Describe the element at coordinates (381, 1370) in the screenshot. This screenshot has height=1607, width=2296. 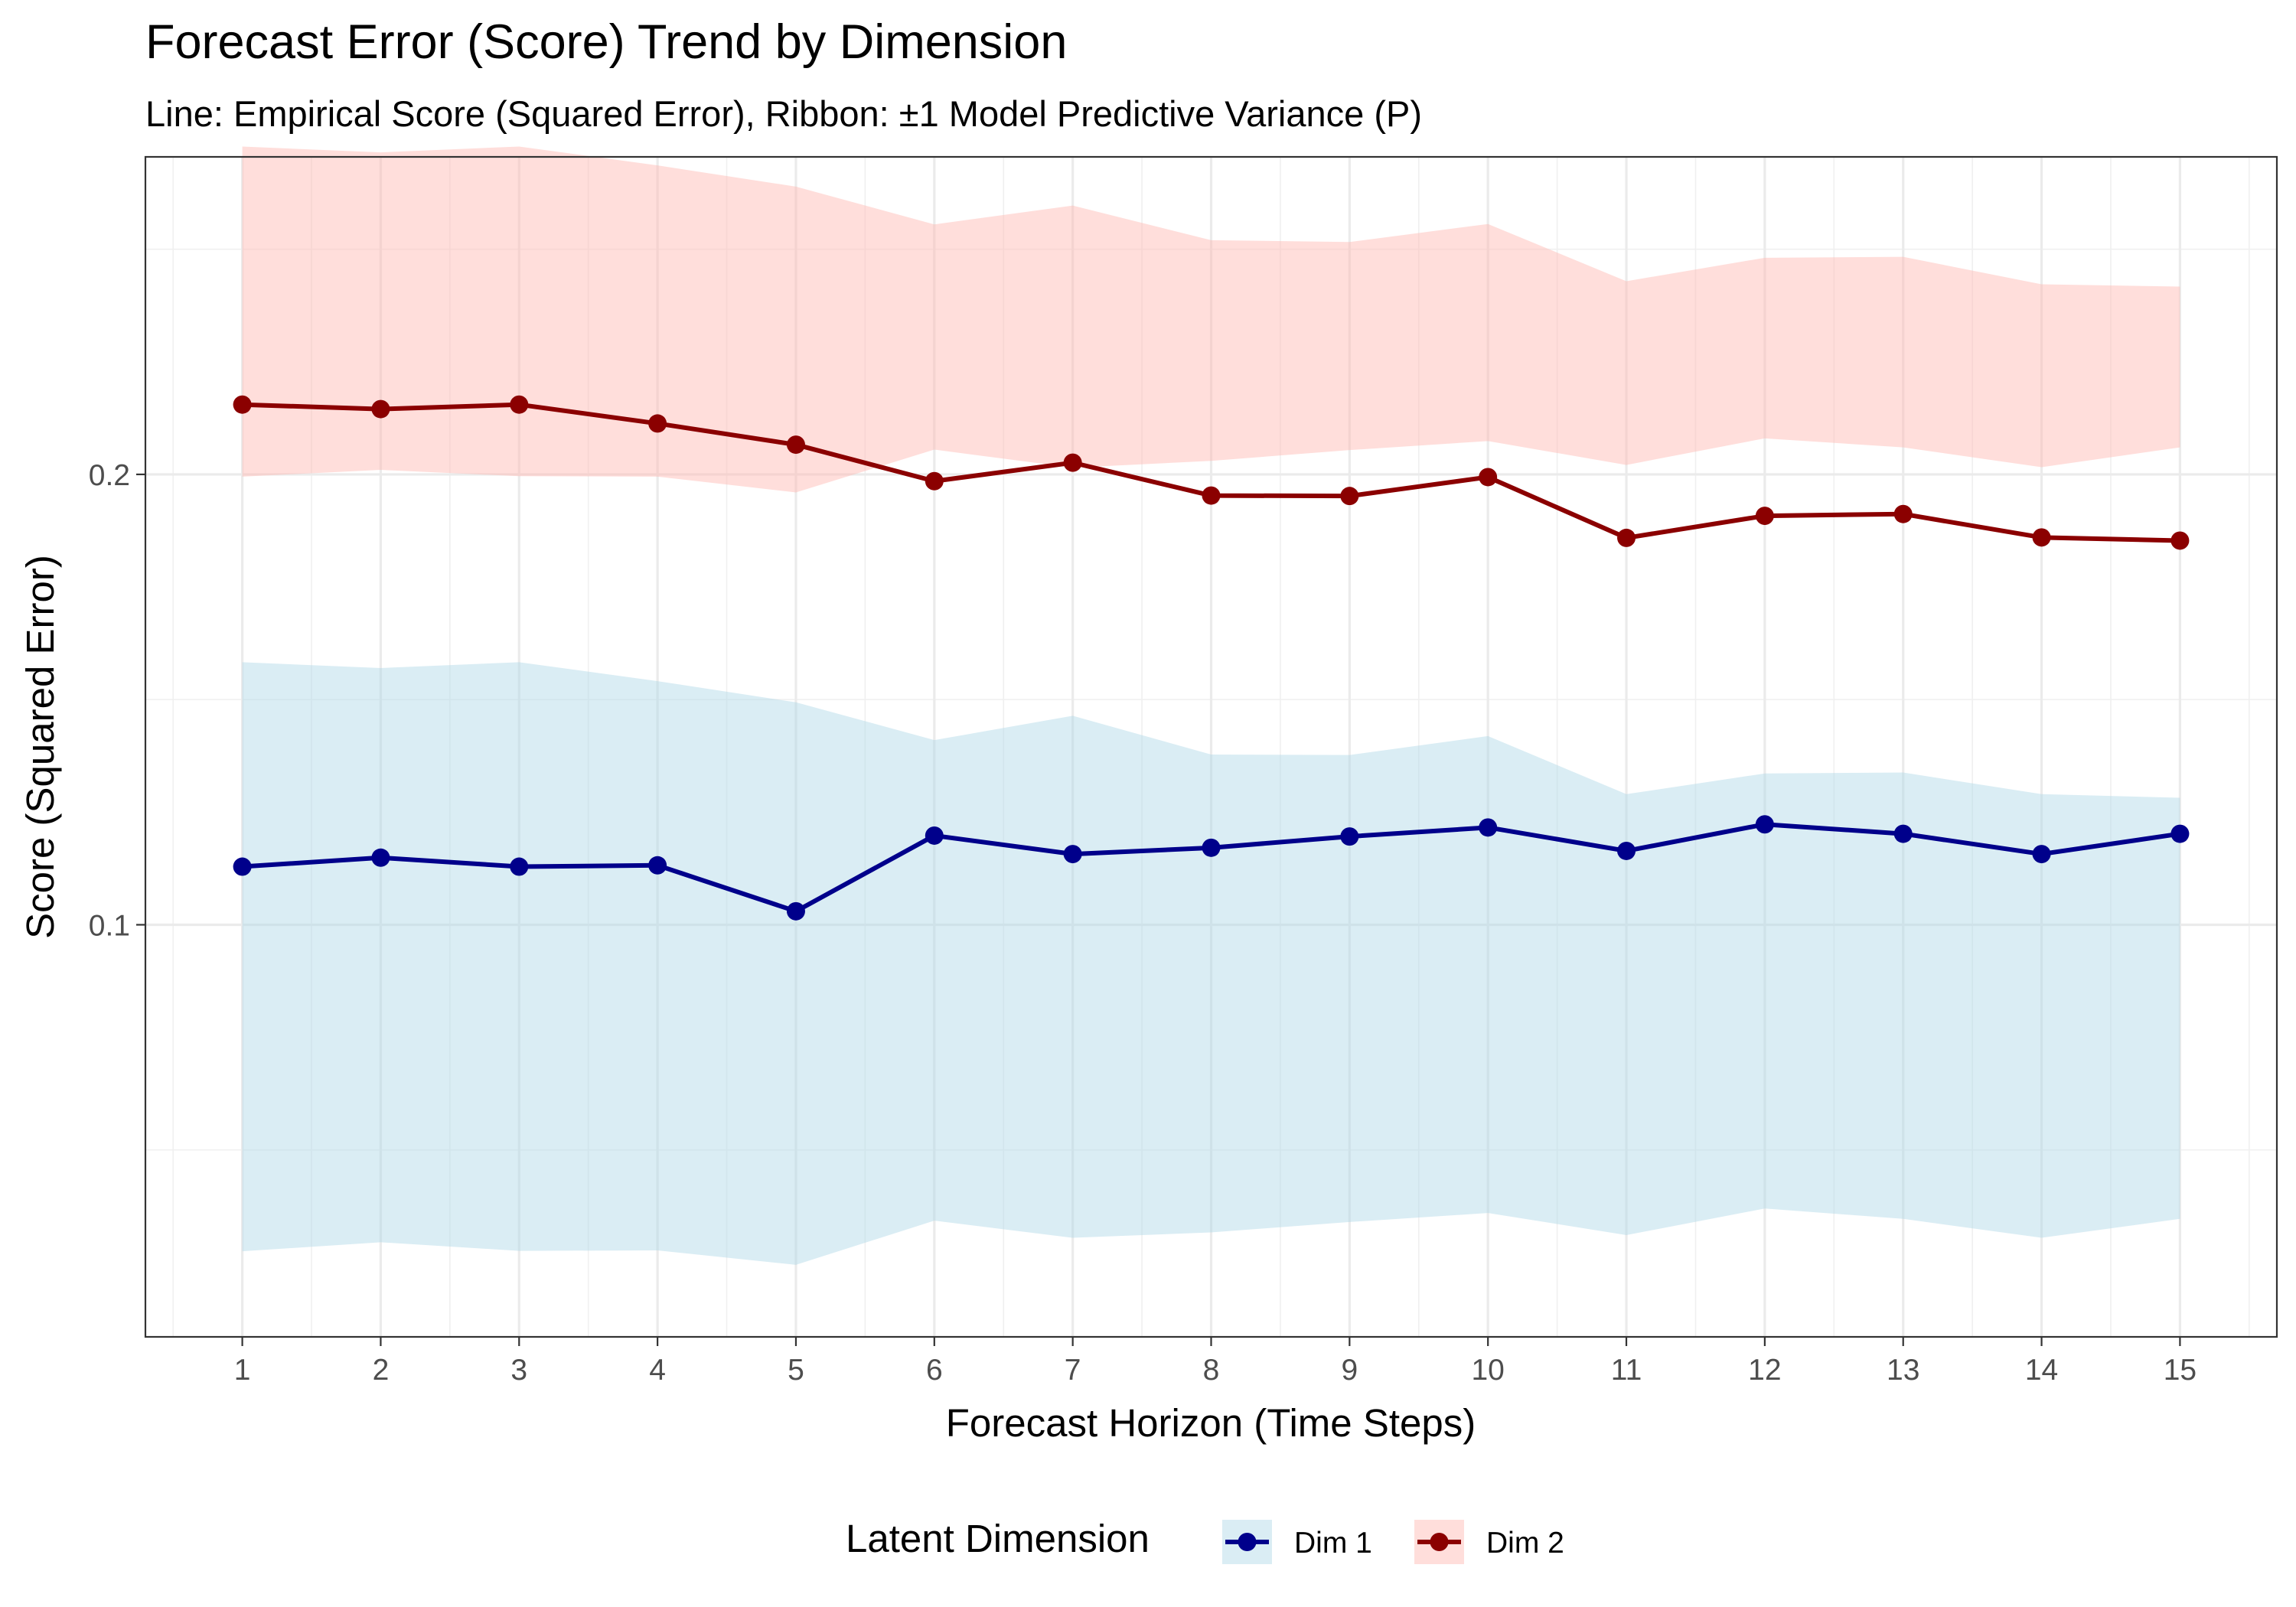
I see `x-tick-label: 2` at that location.